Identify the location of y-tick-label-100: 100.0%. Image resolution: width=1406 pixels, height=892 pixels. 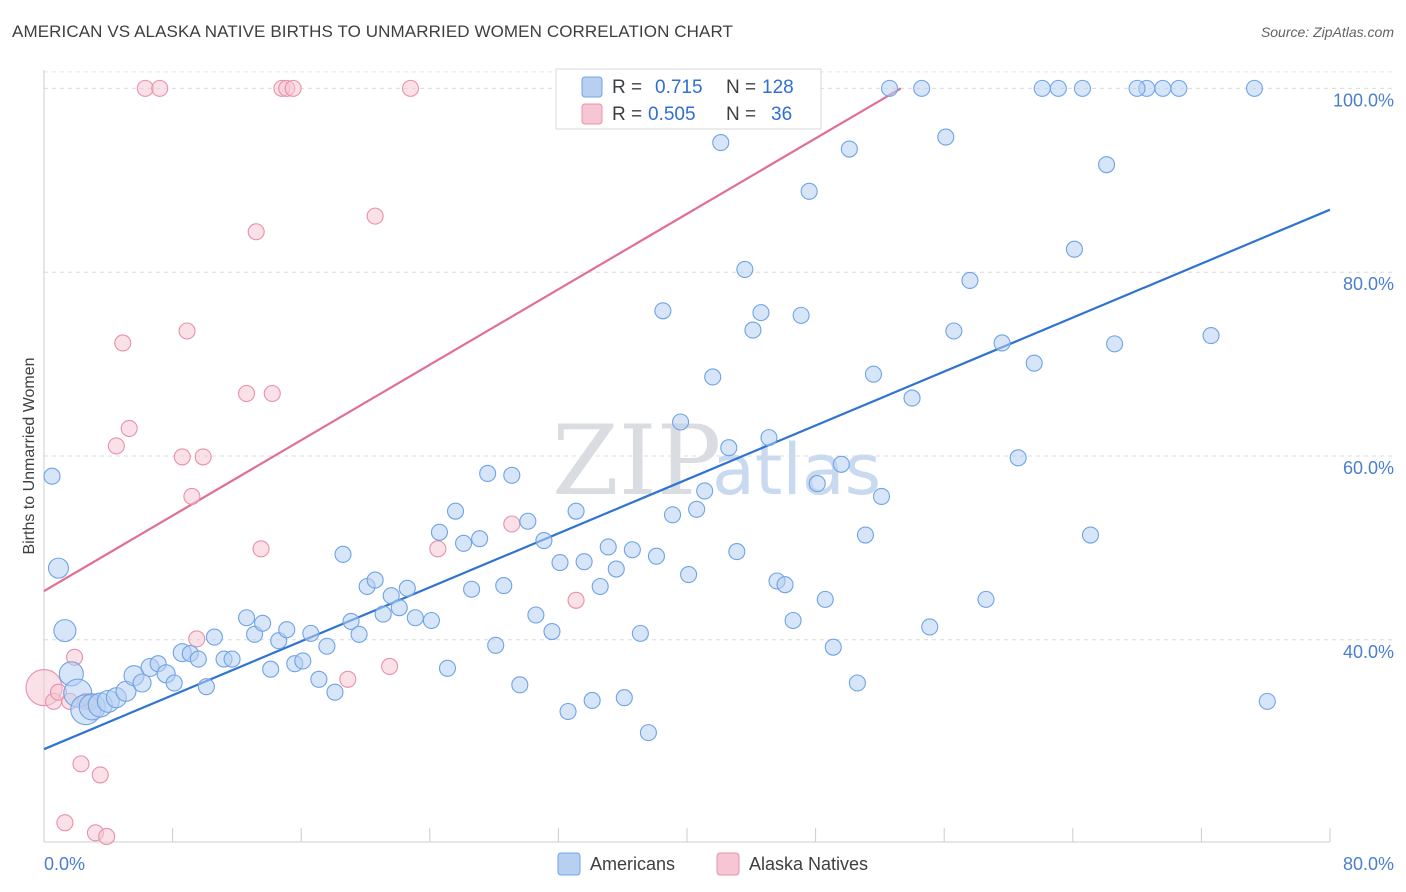
(1363, 100).